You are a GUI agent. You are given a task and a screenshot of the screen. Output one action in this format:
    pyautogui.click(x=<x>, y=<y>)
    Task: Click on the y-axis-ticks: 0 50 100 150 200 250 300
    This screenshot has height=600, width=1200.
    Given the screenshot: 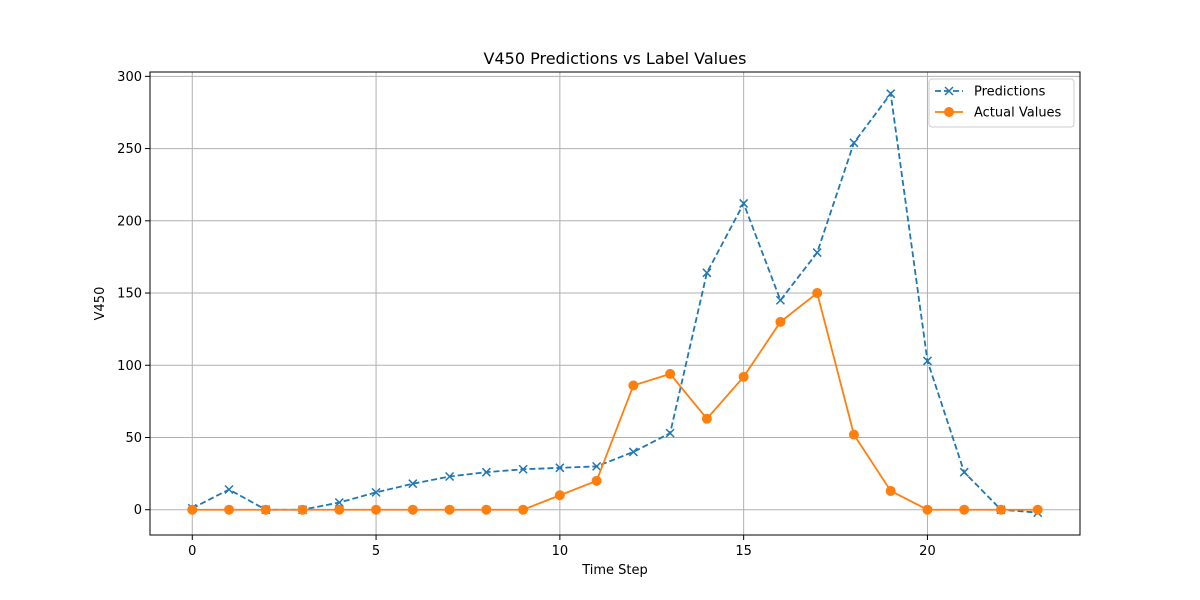 What is the action you would take?
    pyautogui.click(x=133, y=294)
    